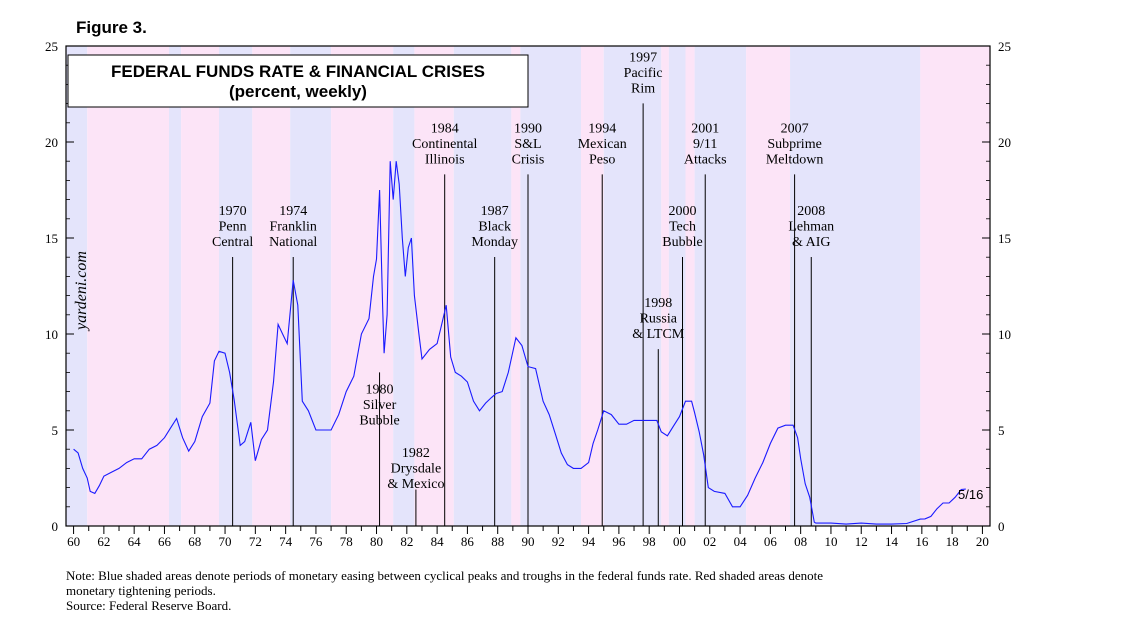  What do you see at coordinates (589, 541) in the screenshot?
I see `x-tick-label: 94` at bounding box center [589, 541].